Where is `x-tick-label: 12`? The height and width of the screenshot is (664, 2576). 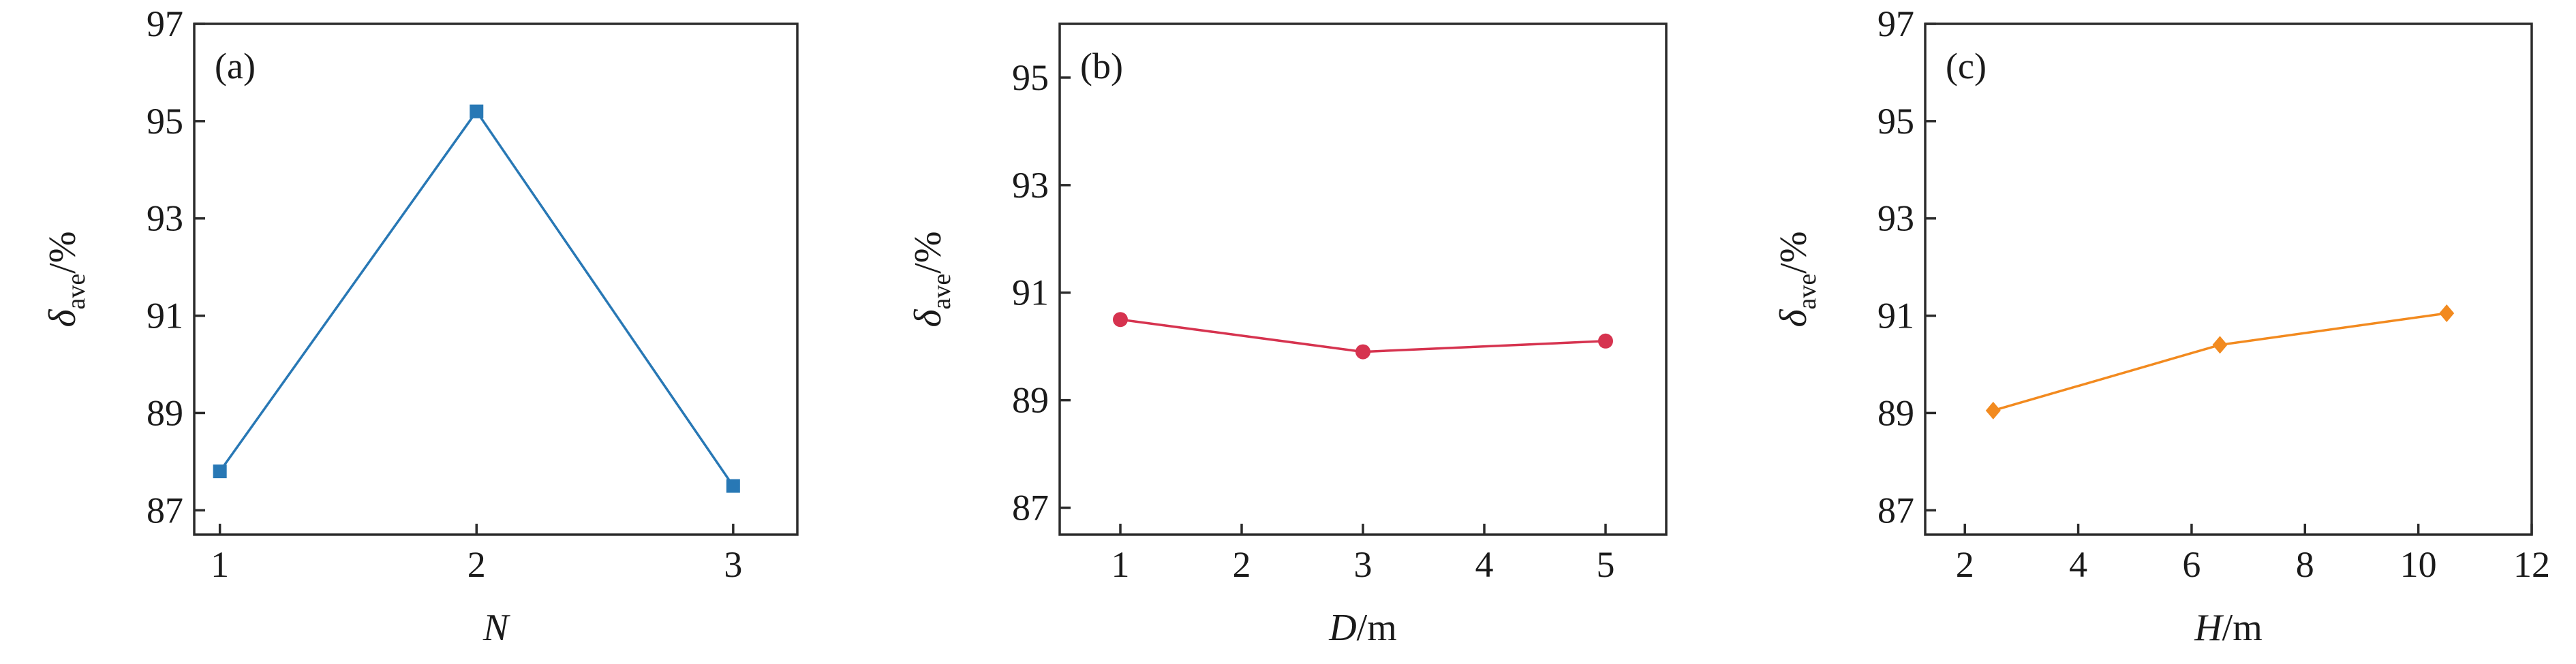
x-tick-label: 12 is located at coordinates (2531, 564).